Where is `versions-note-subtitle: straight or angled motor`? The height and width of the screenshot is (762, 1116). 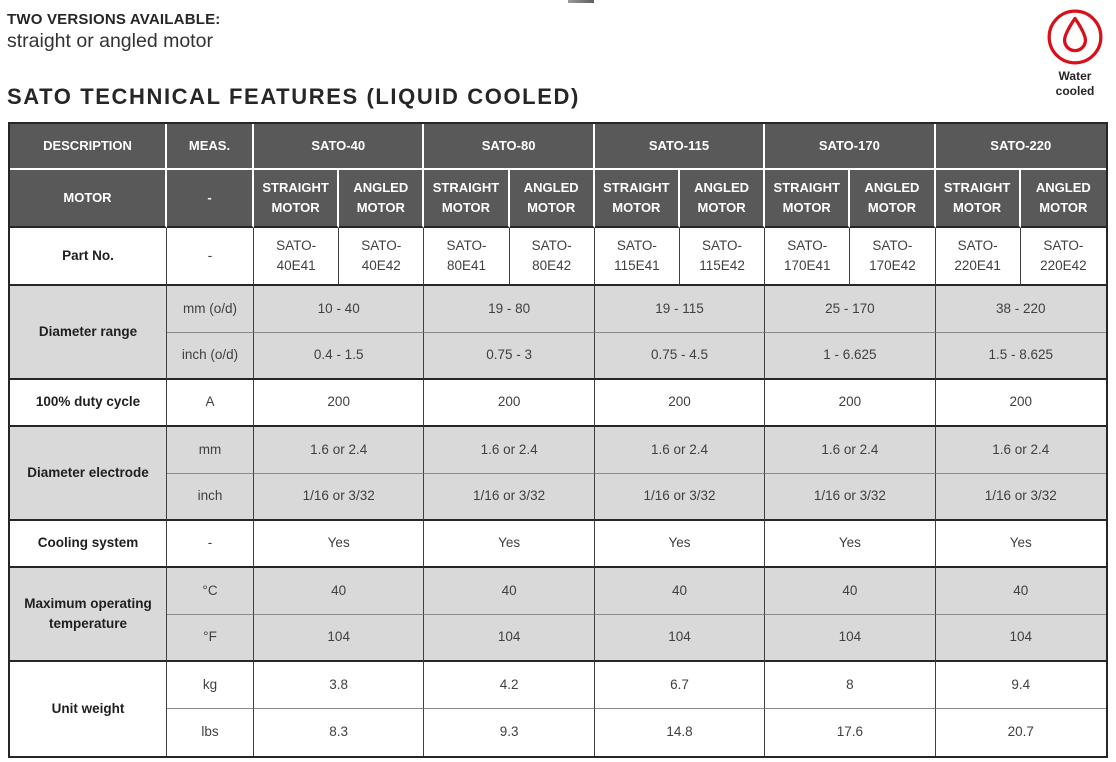 versions-note-subtitle: straight or angled motor is located at coordinates (110, 41).